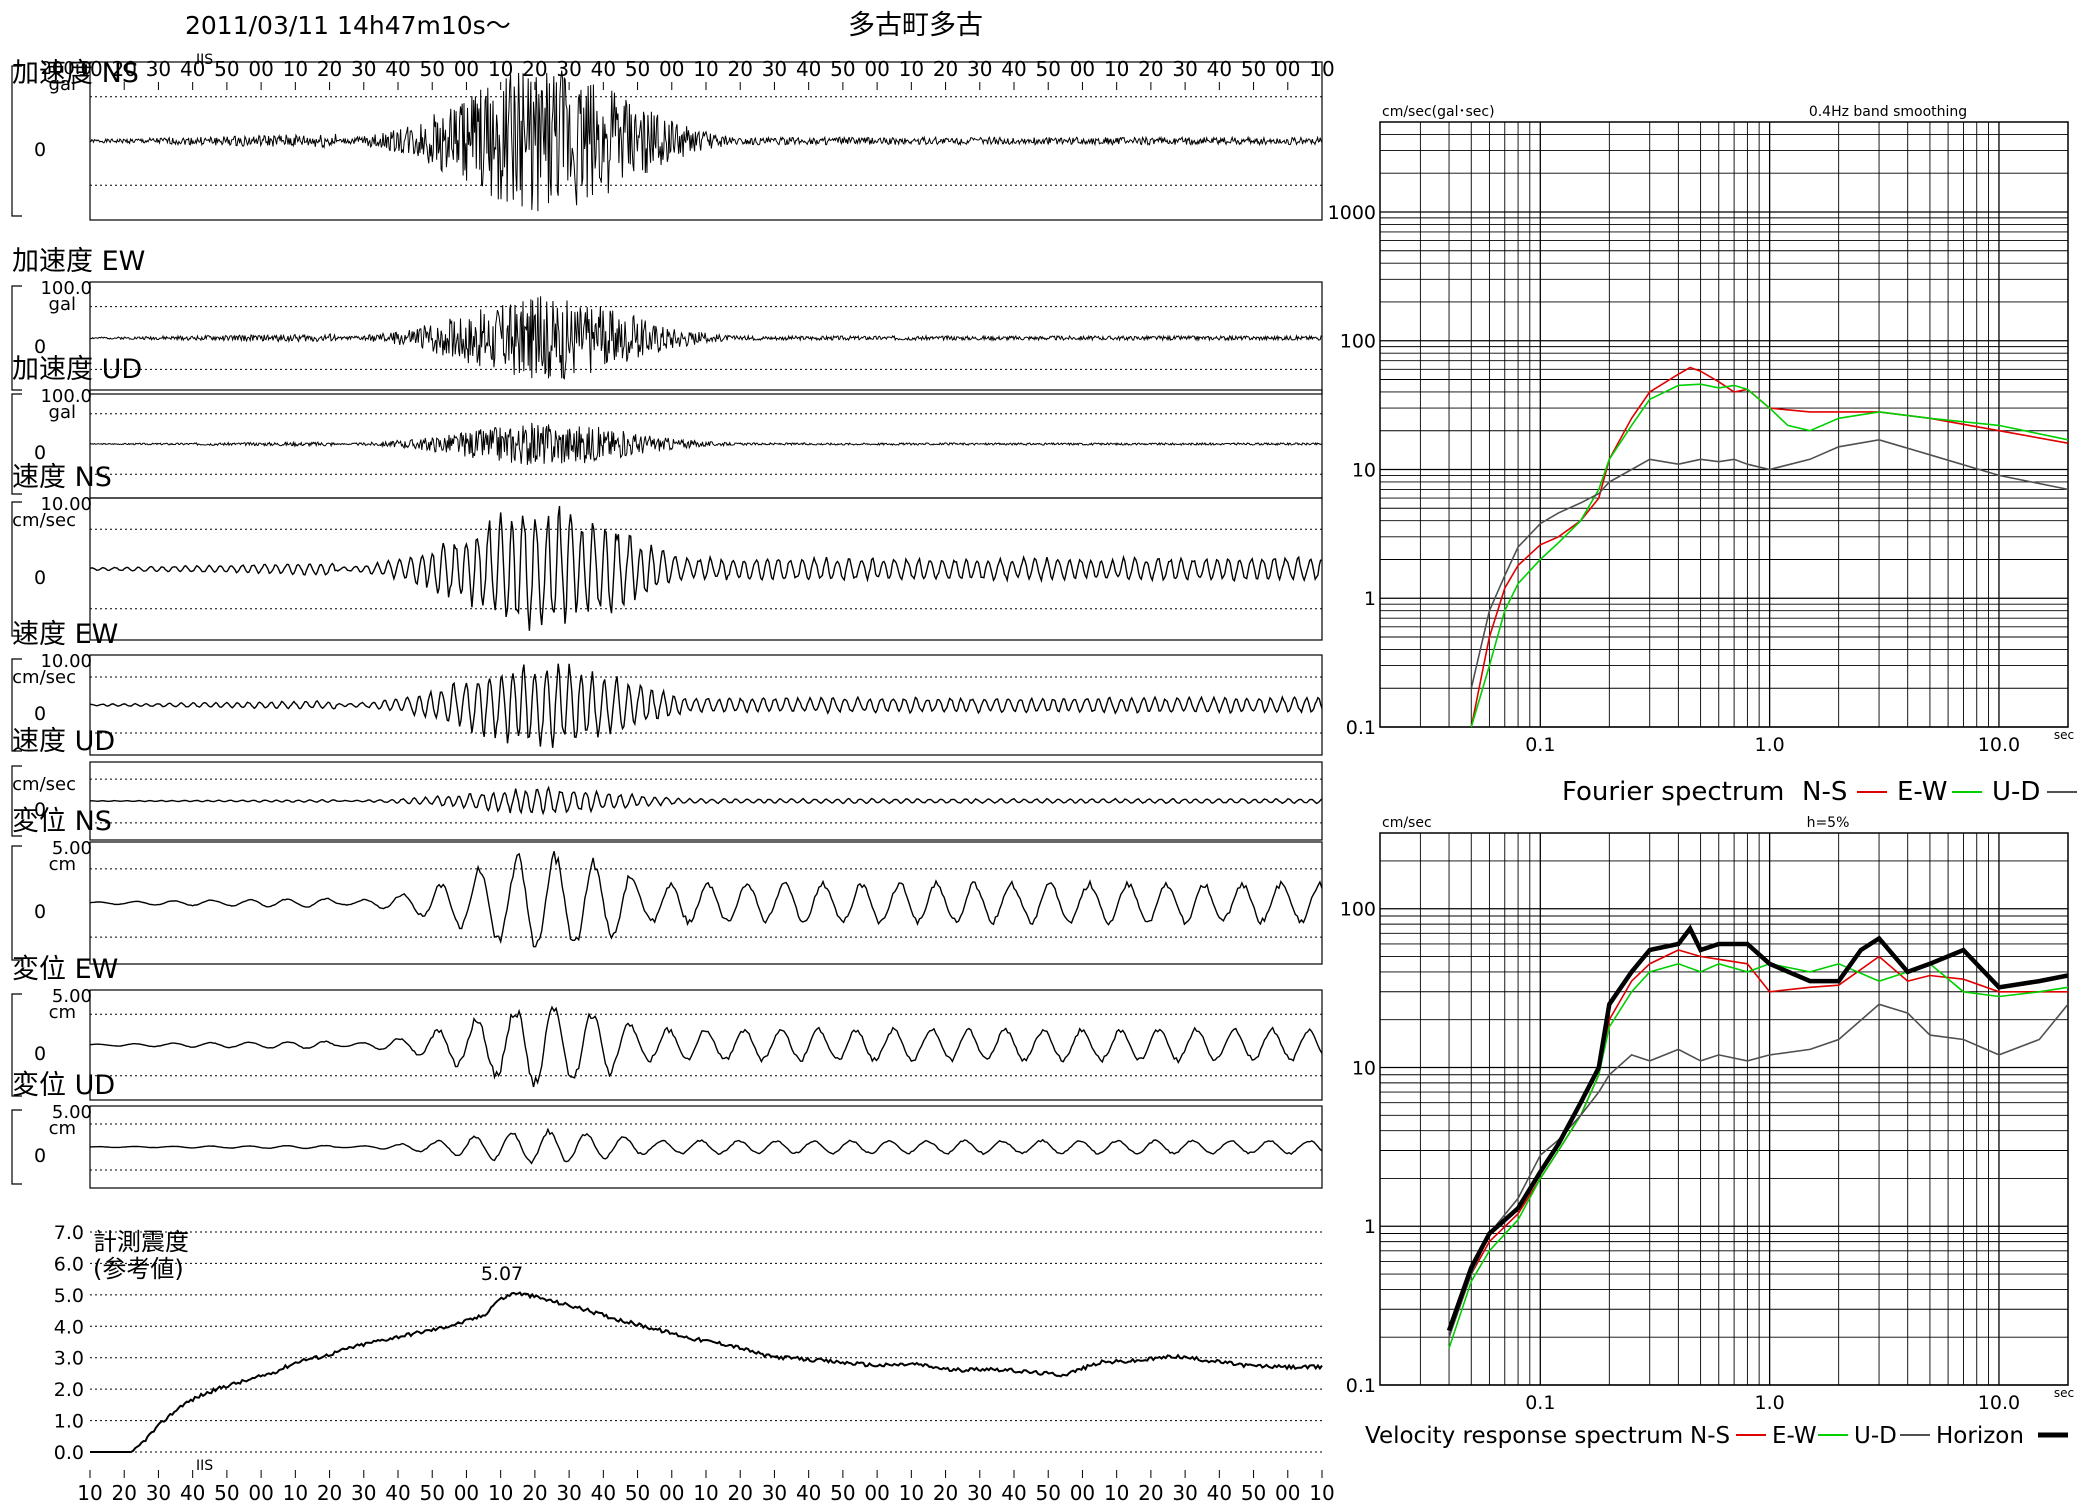 This screenshot has height=1503, width=2079. Describe the element at coordinates (1540, 1403) in the screenshot. I see `spectrum-xtick-label: 0.1` at that location.